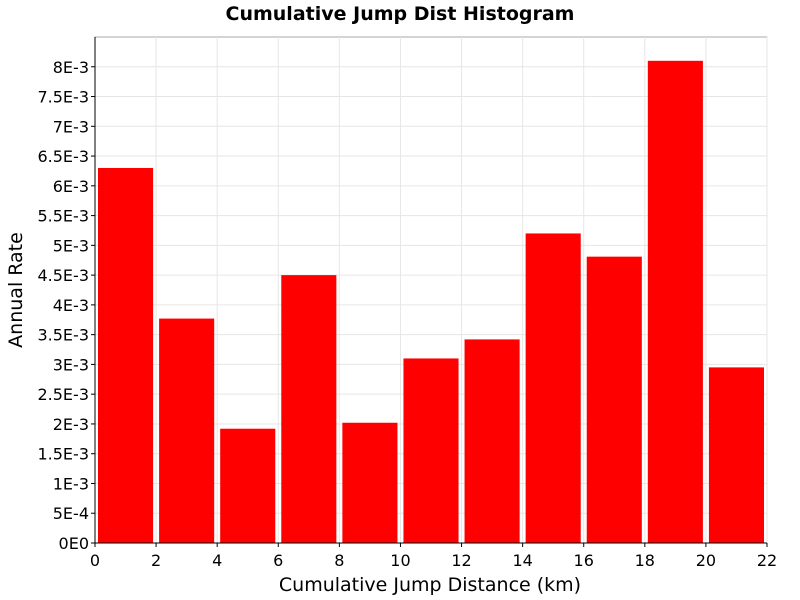 The height and width of the screenshot is (600, 800). What do you see at coordinates (156, 560) in the screenshot?
I see `x-tick-label: 2` at bounding box center [156, 560].